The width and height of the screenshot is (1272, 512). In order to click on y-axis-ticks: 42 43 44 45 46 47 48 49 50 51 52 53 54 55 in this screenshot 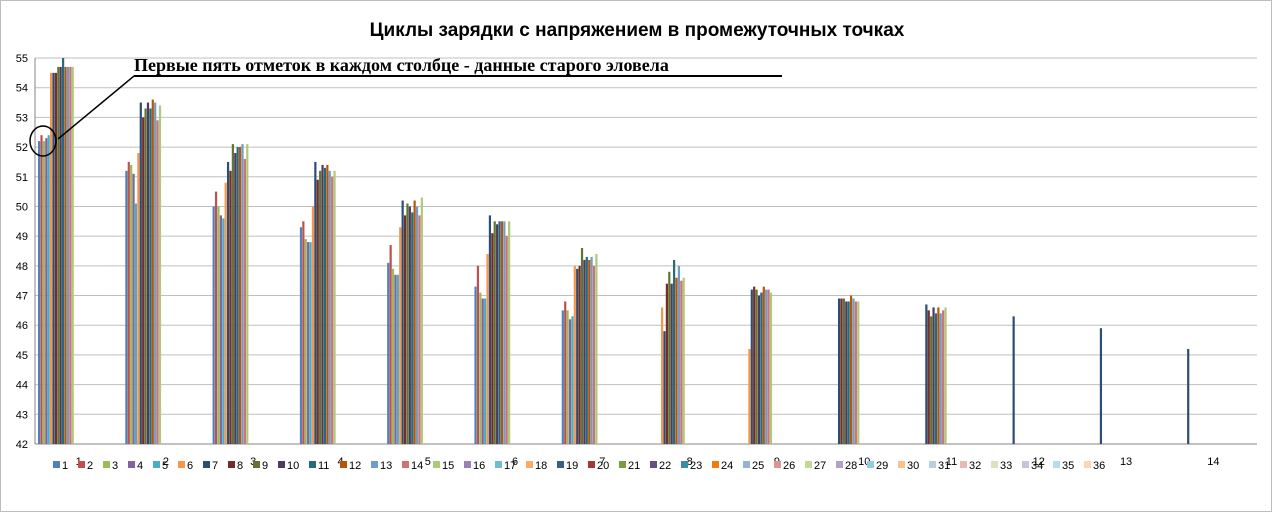, I will do `click(22, 252)`.